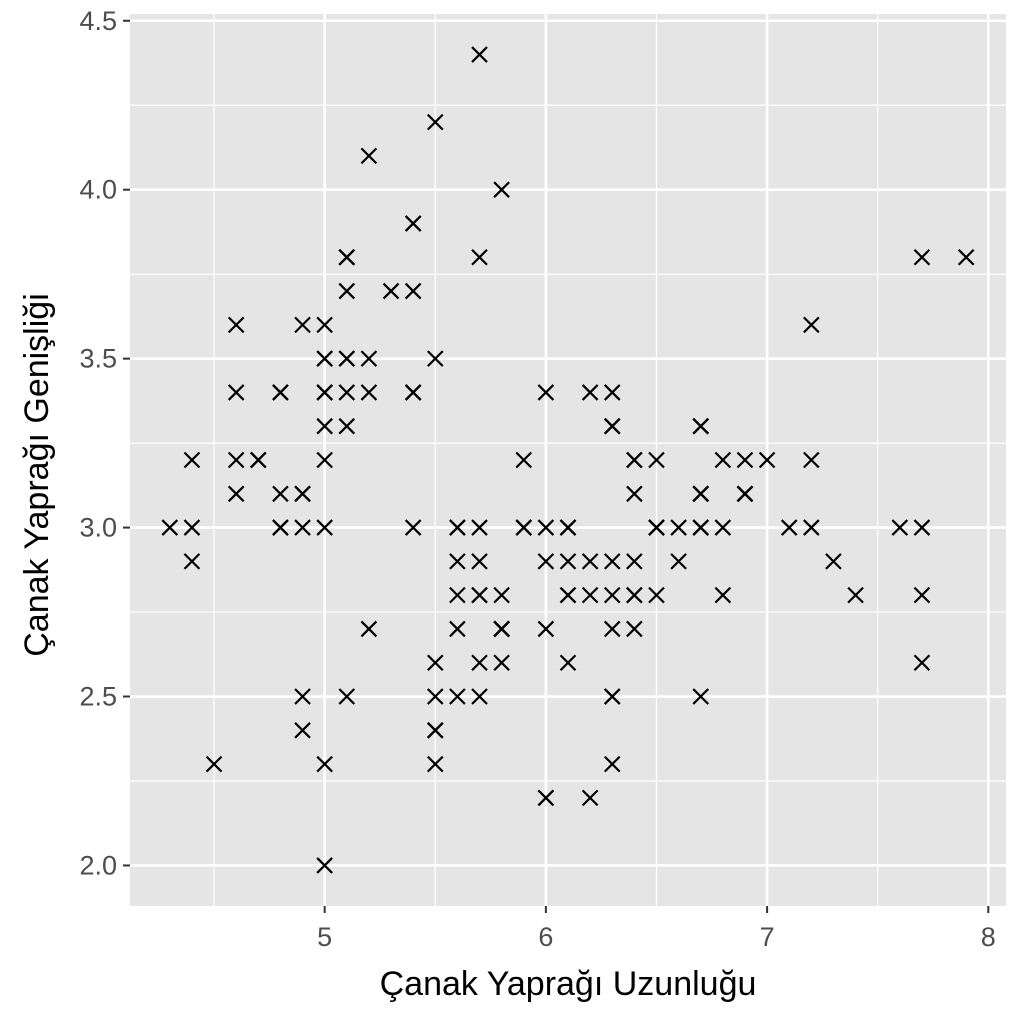  Describe the element at coordinates (988, 937) in the screenshot. I see `x-tick-label: 8` at that location.